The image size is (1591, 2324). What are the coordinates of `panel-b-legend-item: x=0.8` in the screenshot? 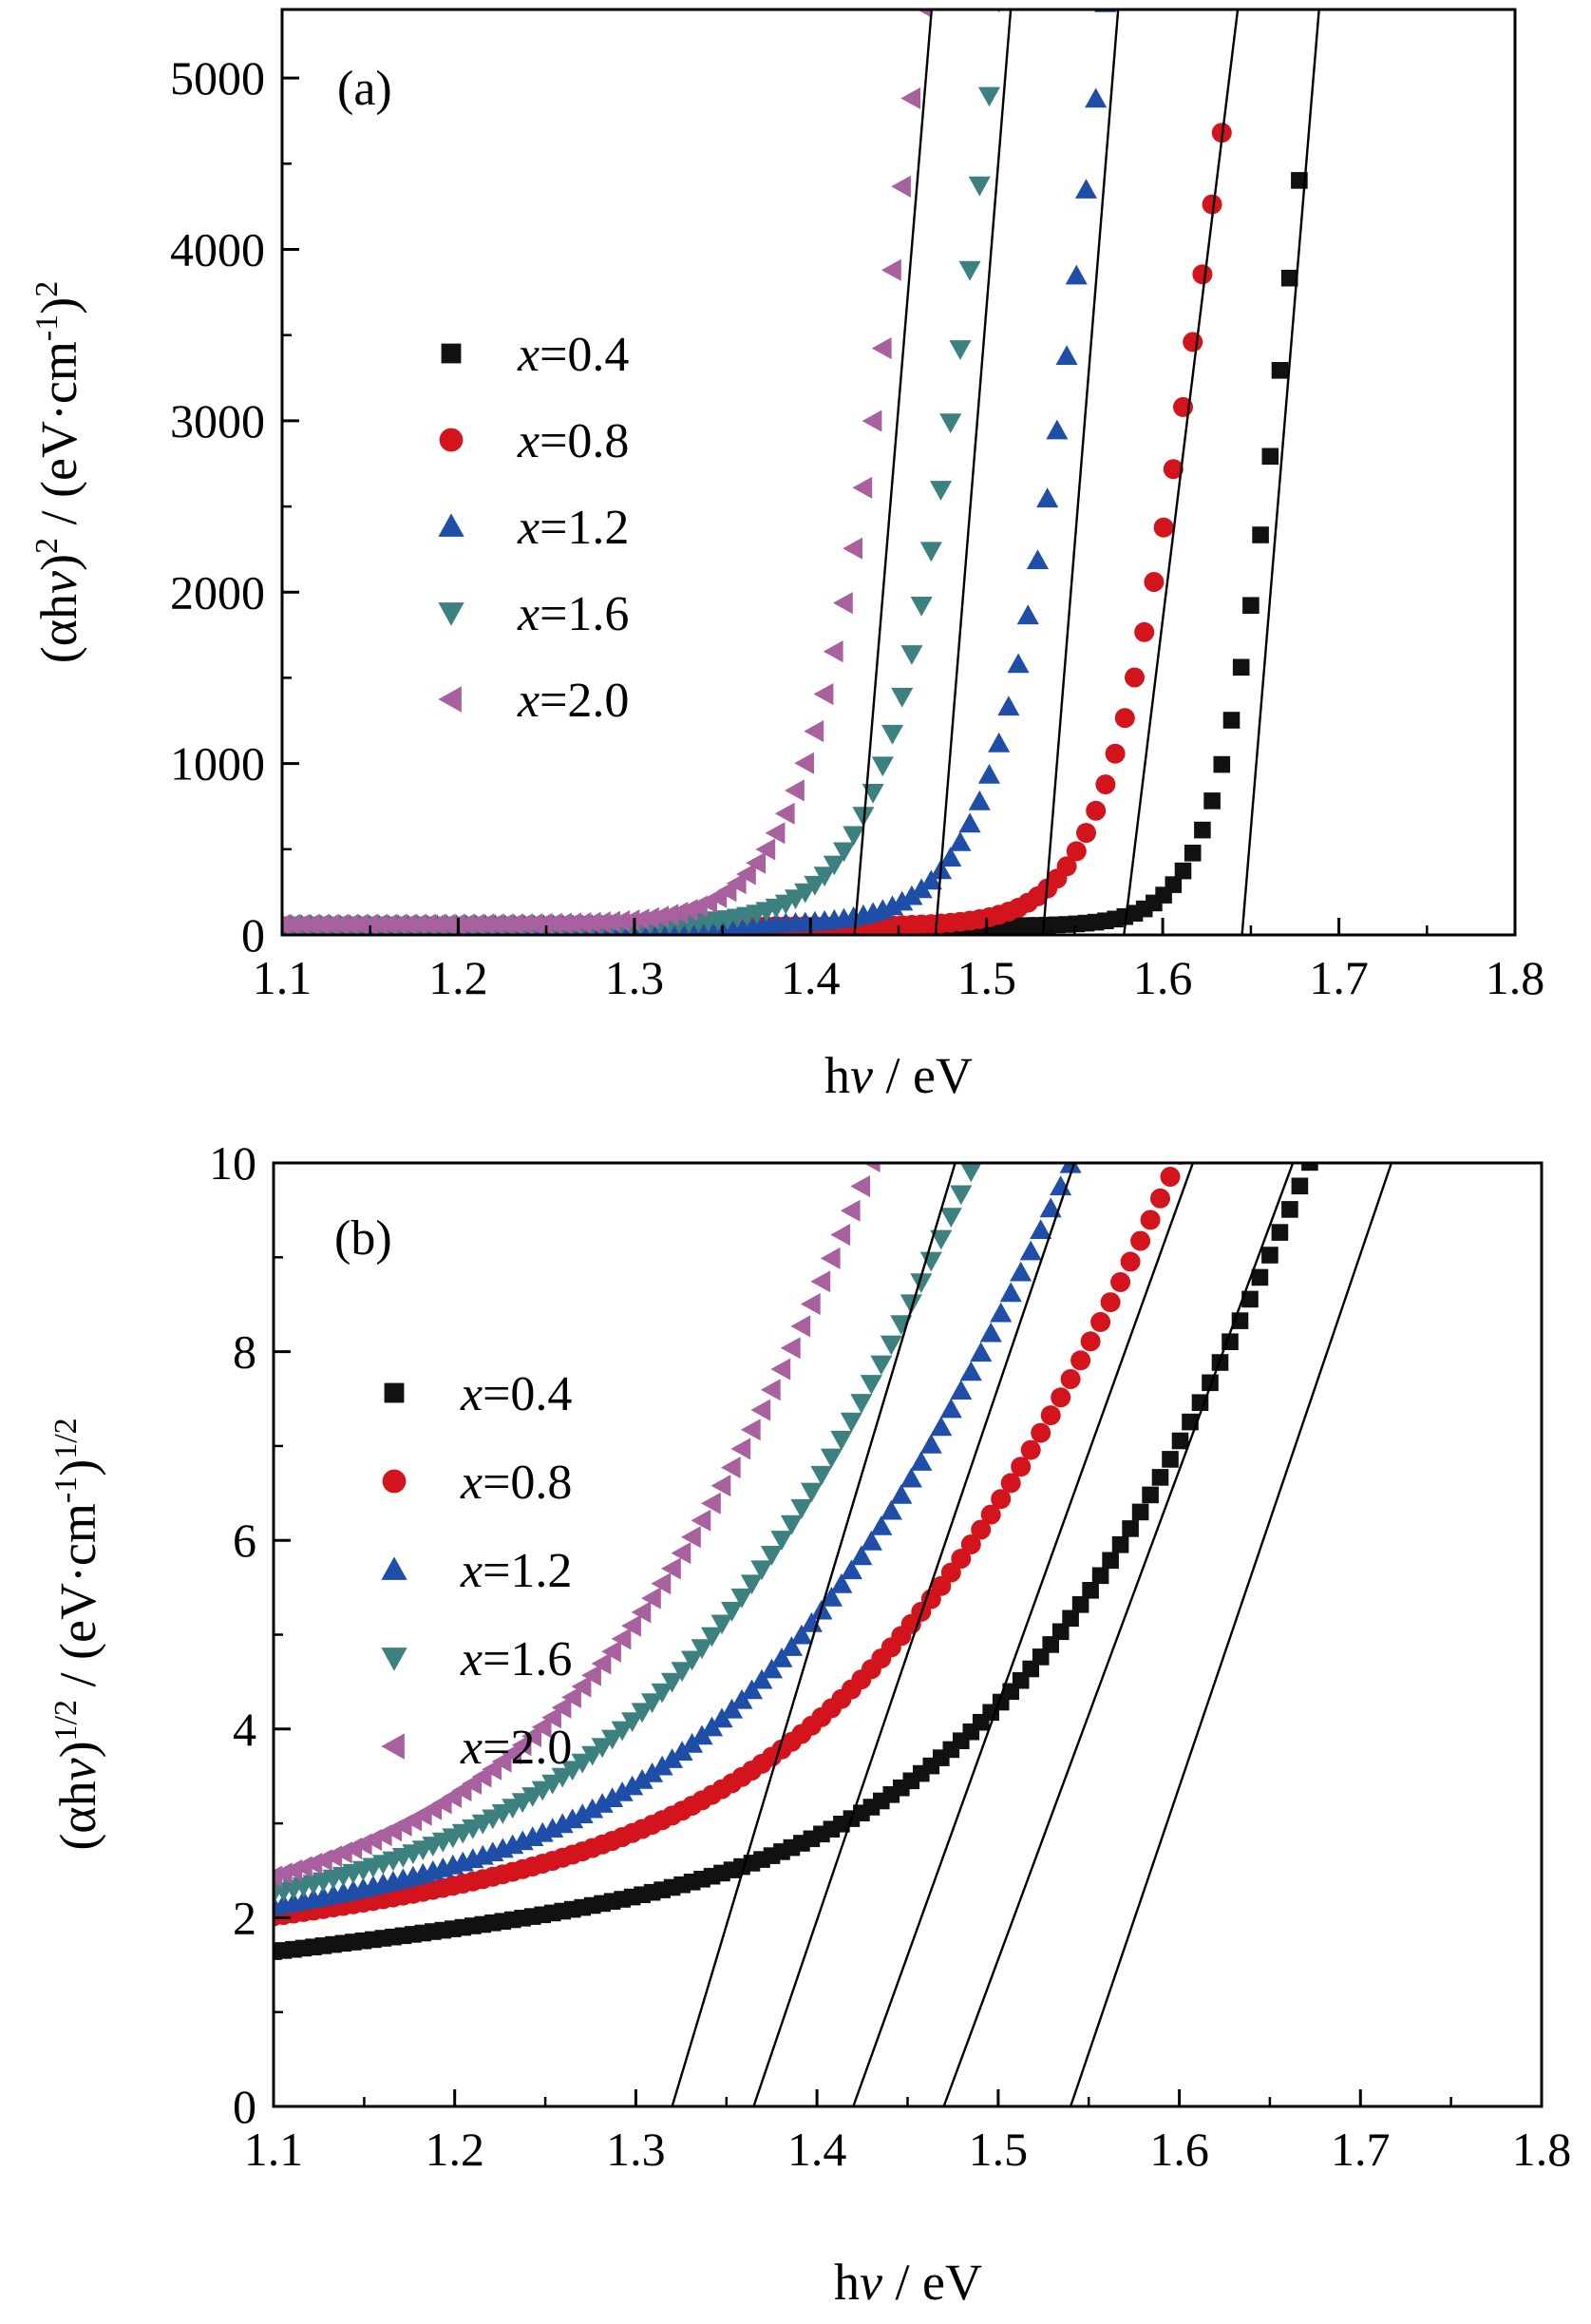 It's located at (477, 1483).